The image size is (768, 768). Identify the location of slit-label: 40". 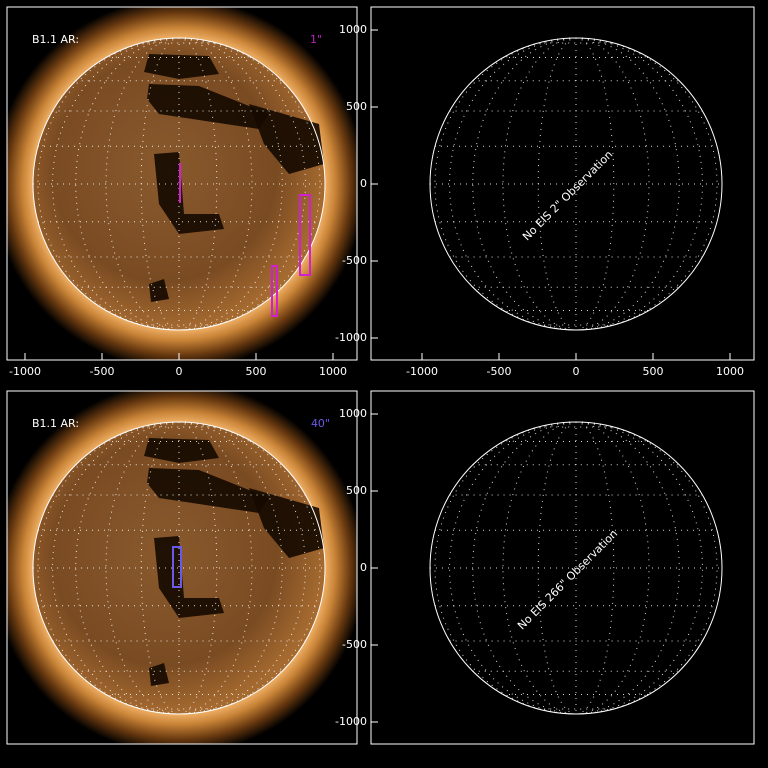
(320, 423).